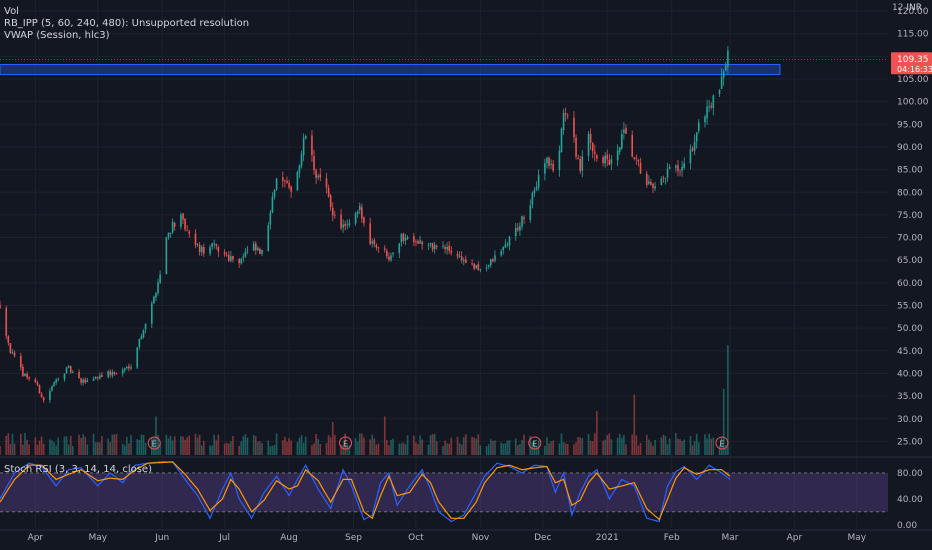 The height and width of the screenshot is (550, 932). What do you see at coordinates (911, 63) in the screenshot?
I see `last-price-tag` at bounding box center [911, 63].